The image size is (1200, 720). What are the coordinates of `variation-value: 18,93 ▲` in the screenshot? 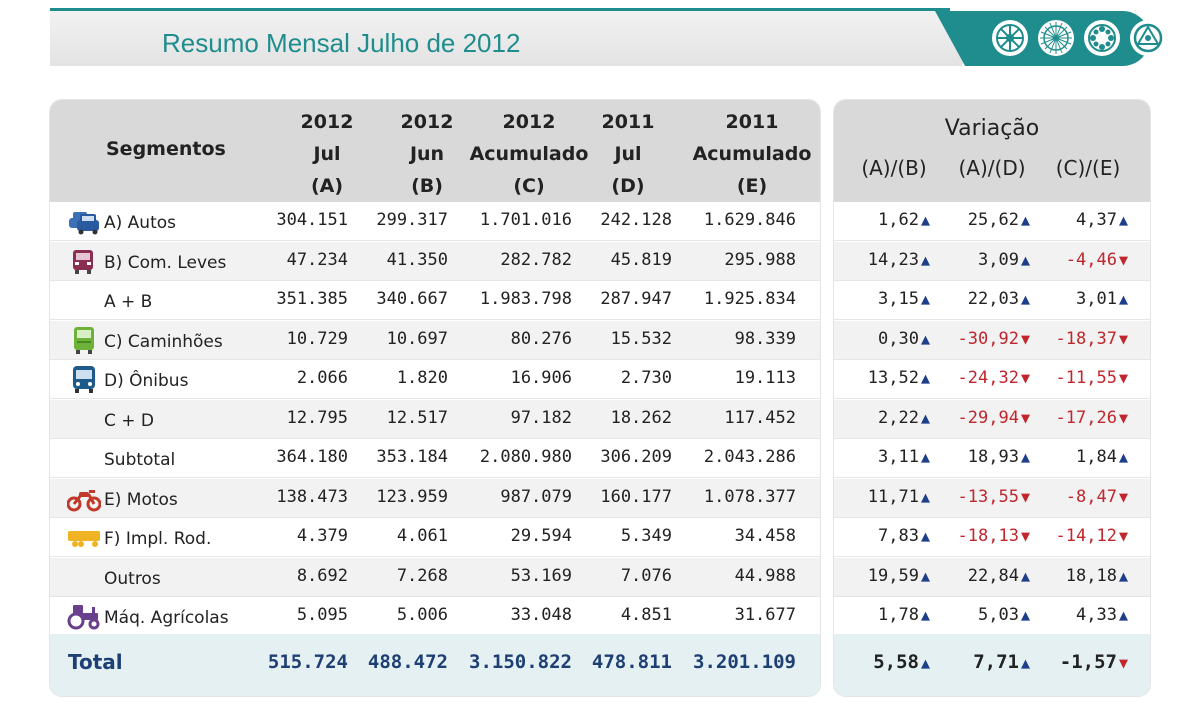 It's located at (999, 457).